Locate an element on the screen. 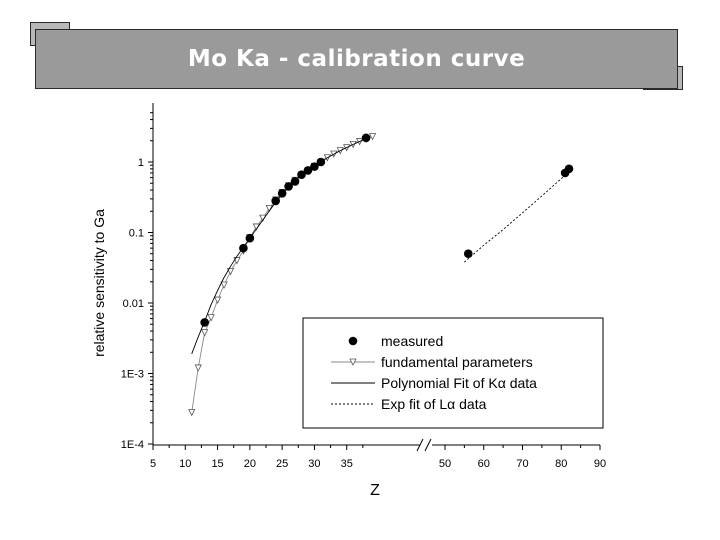  y-tick-label: 1E-3 is located at coordinates (132, 375).